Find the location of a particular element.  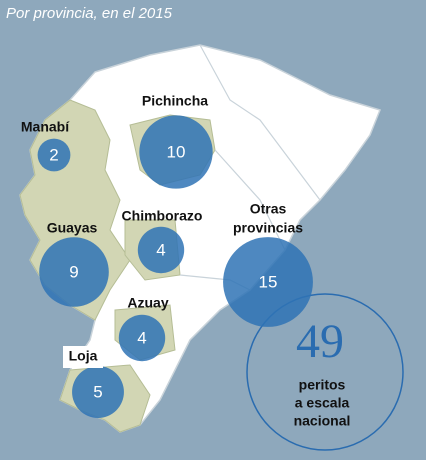

province-label: Guayas is located at coordinates (72, 228).